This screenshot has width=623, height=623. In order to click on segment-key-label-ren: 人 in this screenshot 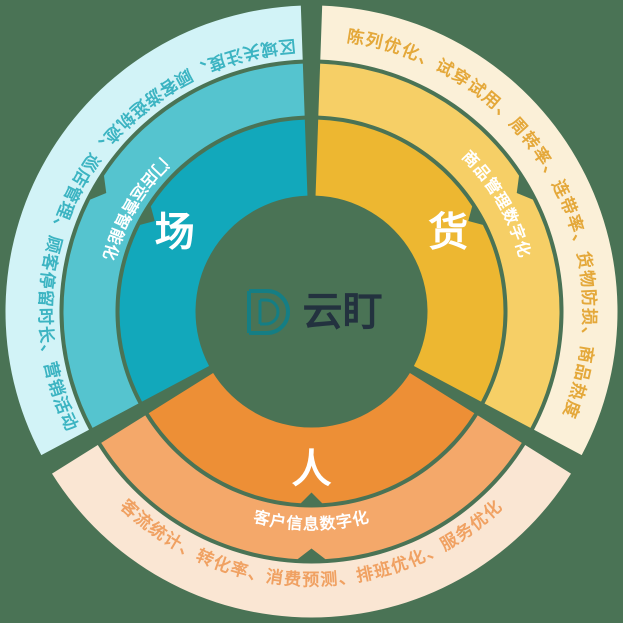, I will do `click(312, 470)`.